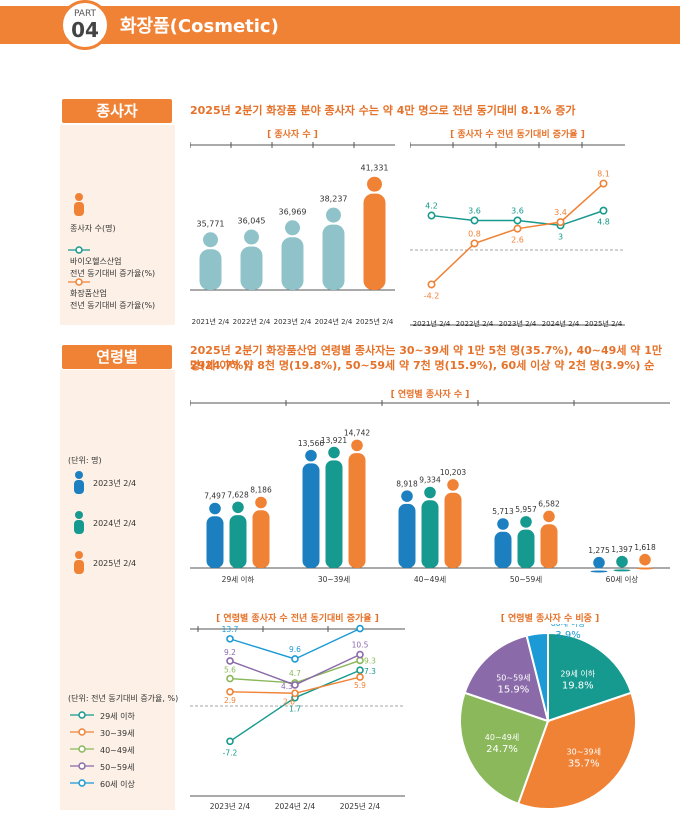 This screenshot has height=823, width=680. What do you see at coordinates (645, 561) in the screenshot?
I see `bar-60세 이상-2025년 2/4` at bounding box center [645, 561].